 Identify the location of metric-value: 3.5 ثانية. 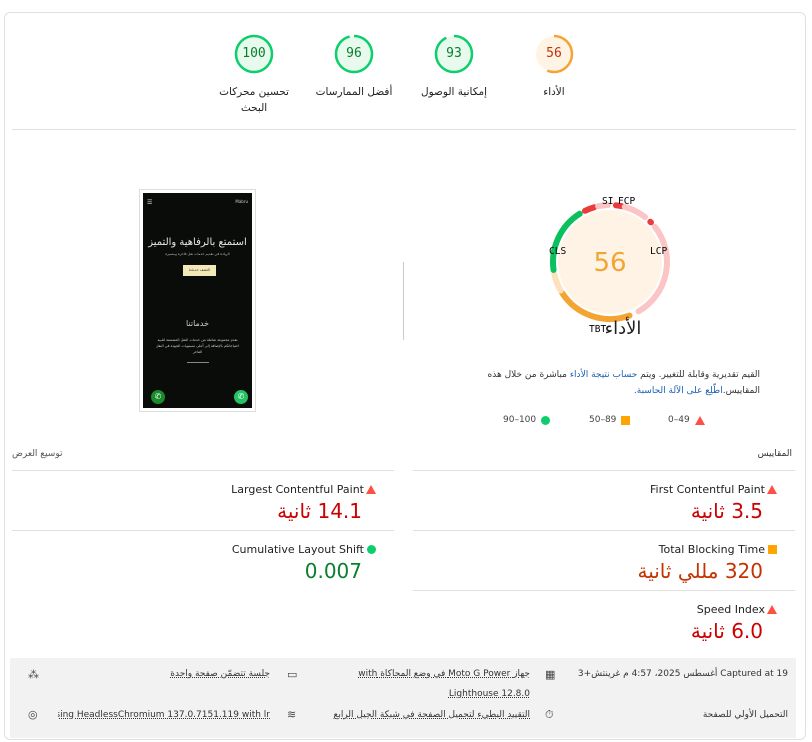
(726, 511).